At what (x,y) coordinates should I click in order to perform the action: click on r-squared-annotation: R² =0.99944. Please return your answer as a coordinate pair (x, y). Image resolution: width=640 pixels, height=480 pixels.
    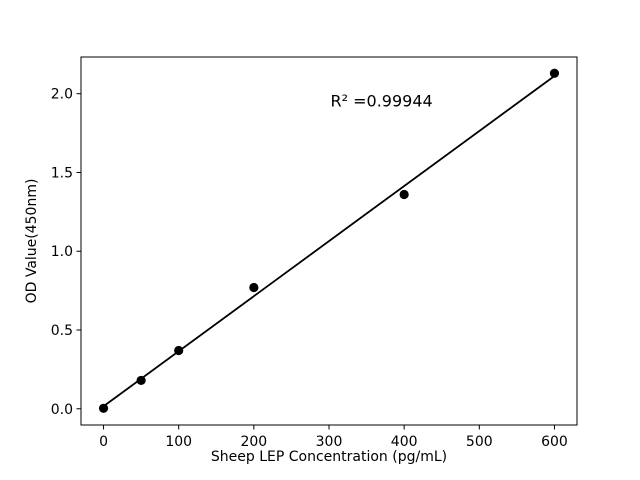
    Looking at the image, I should click on (382, 101).